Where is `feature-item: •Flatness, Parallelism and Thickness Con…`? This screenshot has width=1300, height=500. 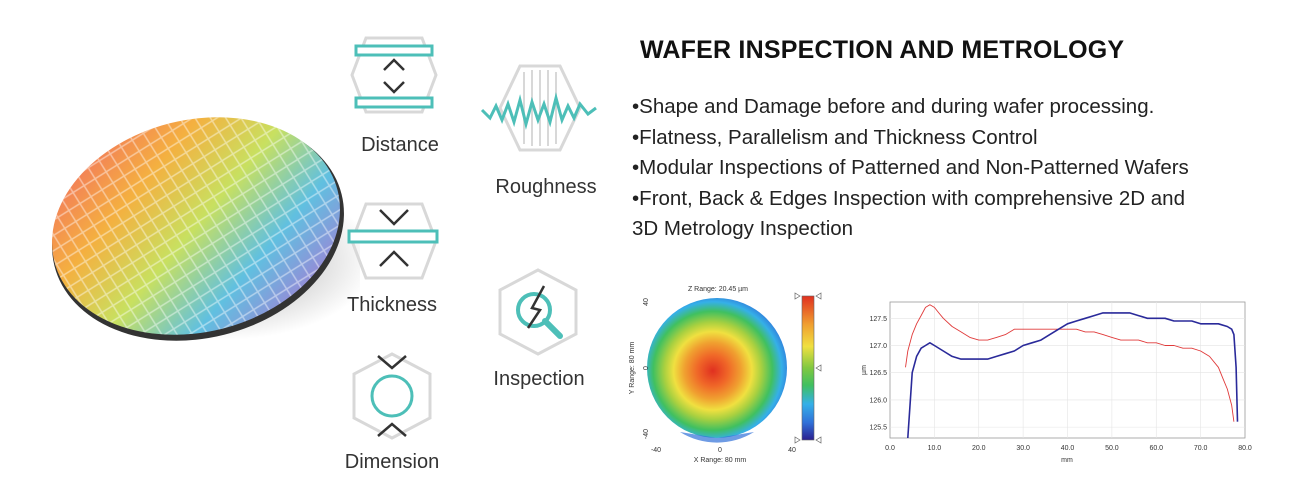 feature-item: •Flatness, Parallelism and Thickness Con… is located at coordinates (835, 137).